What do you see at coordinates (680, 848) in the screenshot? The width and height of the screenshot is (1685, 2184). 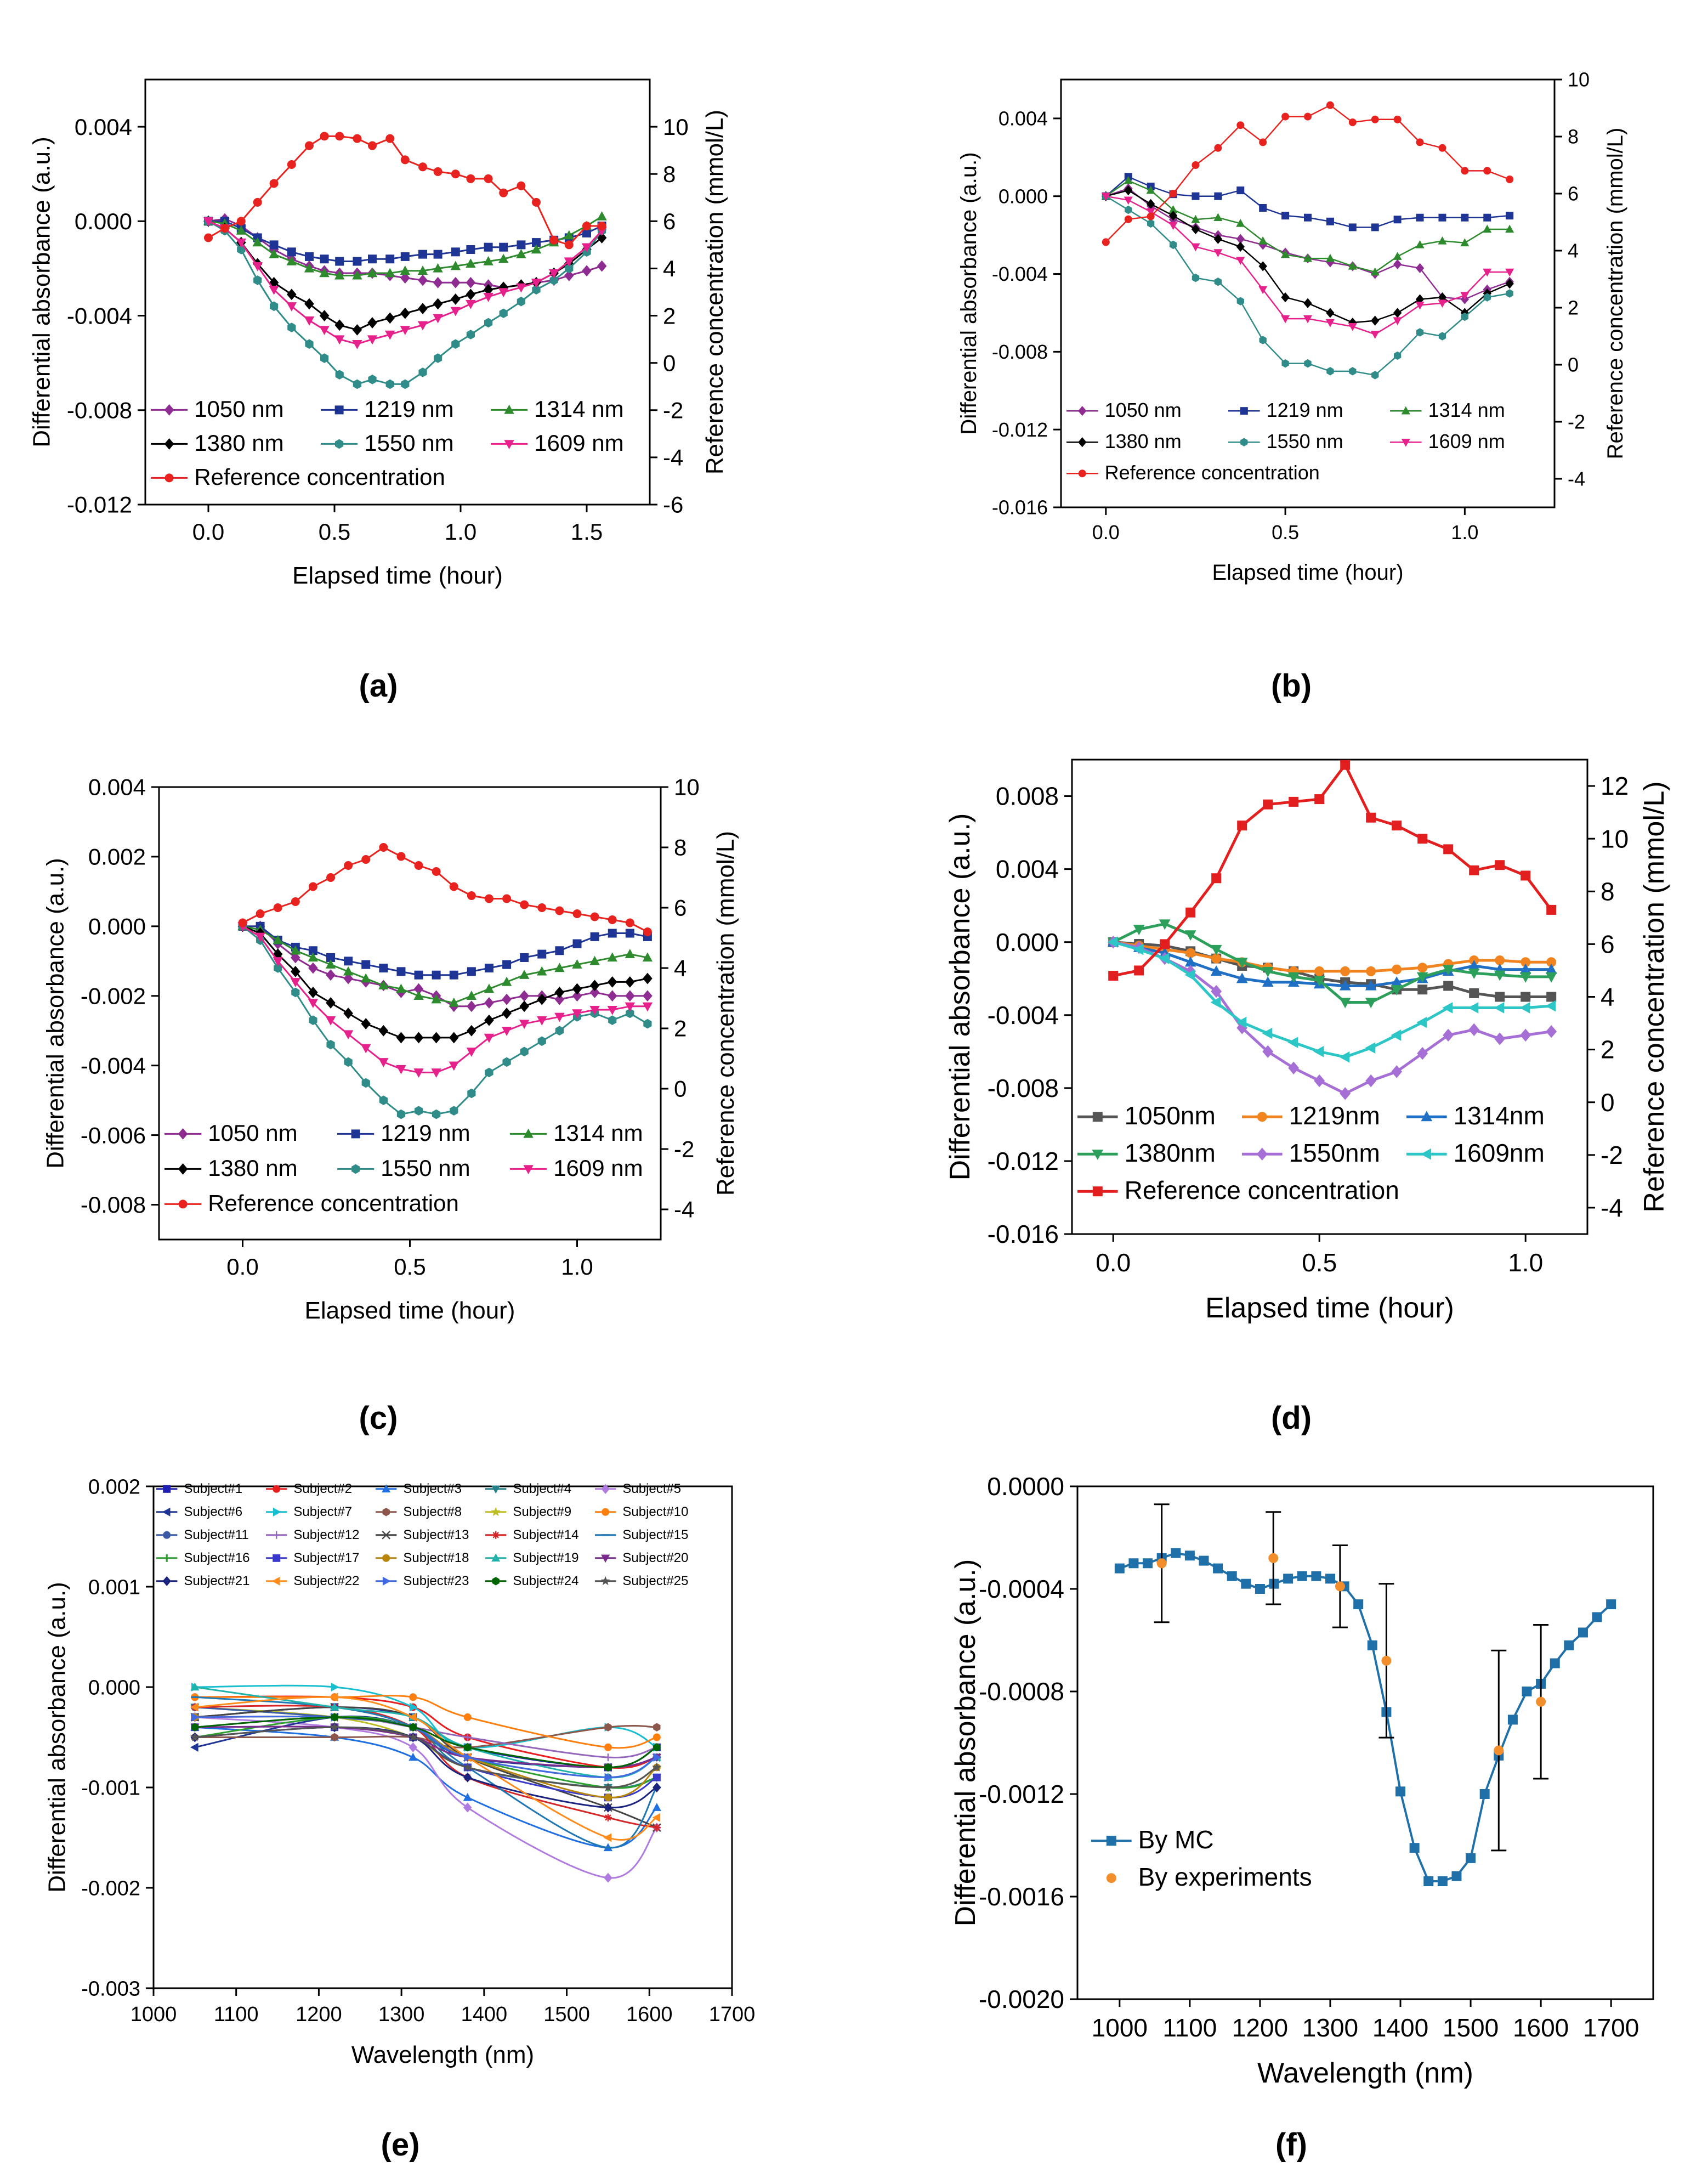 I see `y2-tick-label: 8` at bounding box center [680, 848].